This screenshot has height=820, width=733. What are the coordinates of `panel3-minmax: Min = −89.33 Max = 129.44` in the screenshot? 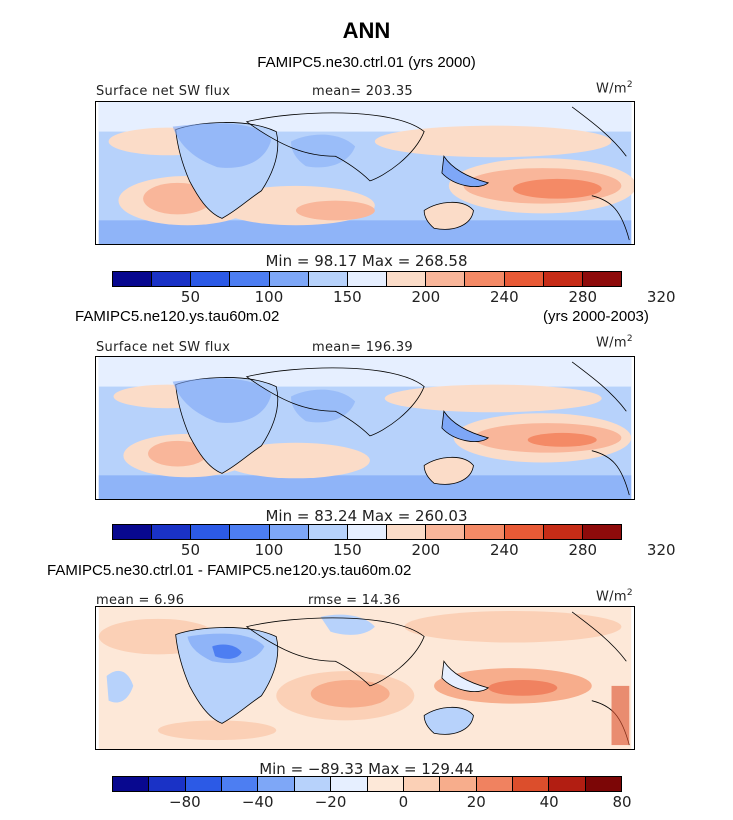 It's located at (366, 769).